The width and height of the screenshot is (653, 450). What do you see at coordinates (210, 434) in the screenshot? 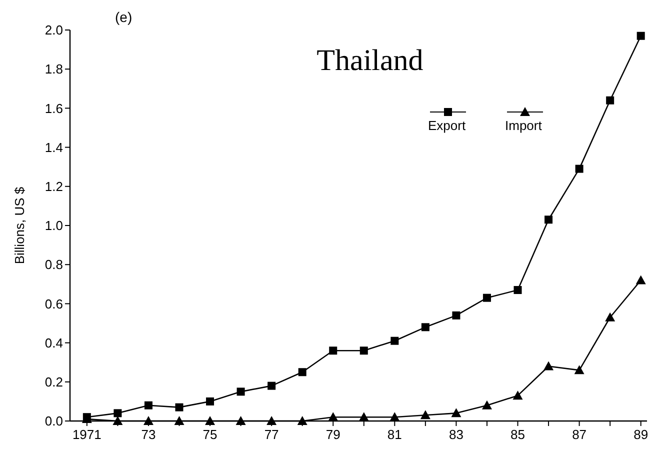
I see `x-tick-label: 75` at bounding box center [210, 434].